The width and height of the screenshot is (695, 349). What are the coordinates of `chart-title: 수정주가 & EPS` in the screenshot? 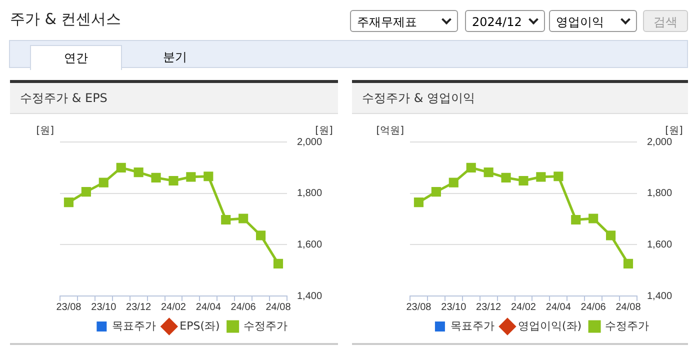 It's located at (174, 98).